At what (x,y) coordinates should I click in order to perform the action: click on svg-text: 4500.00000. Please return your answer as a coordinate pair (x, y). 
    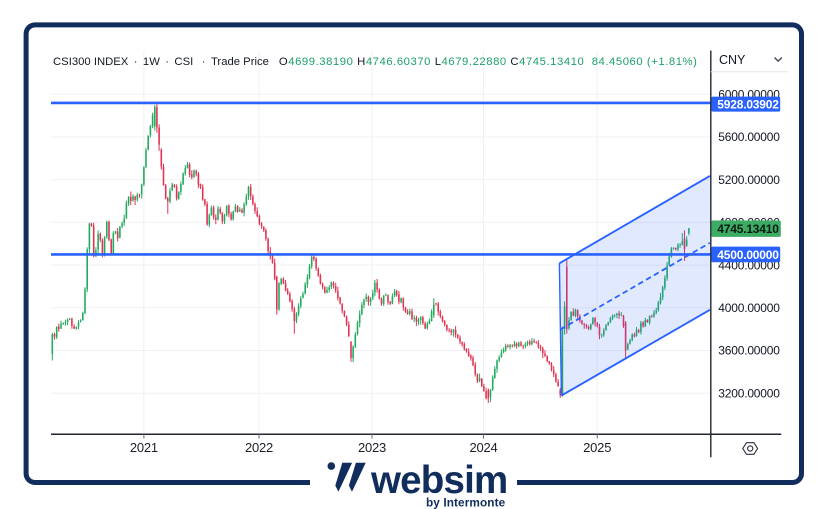
    Looking at the image, I should click on (748, 255).